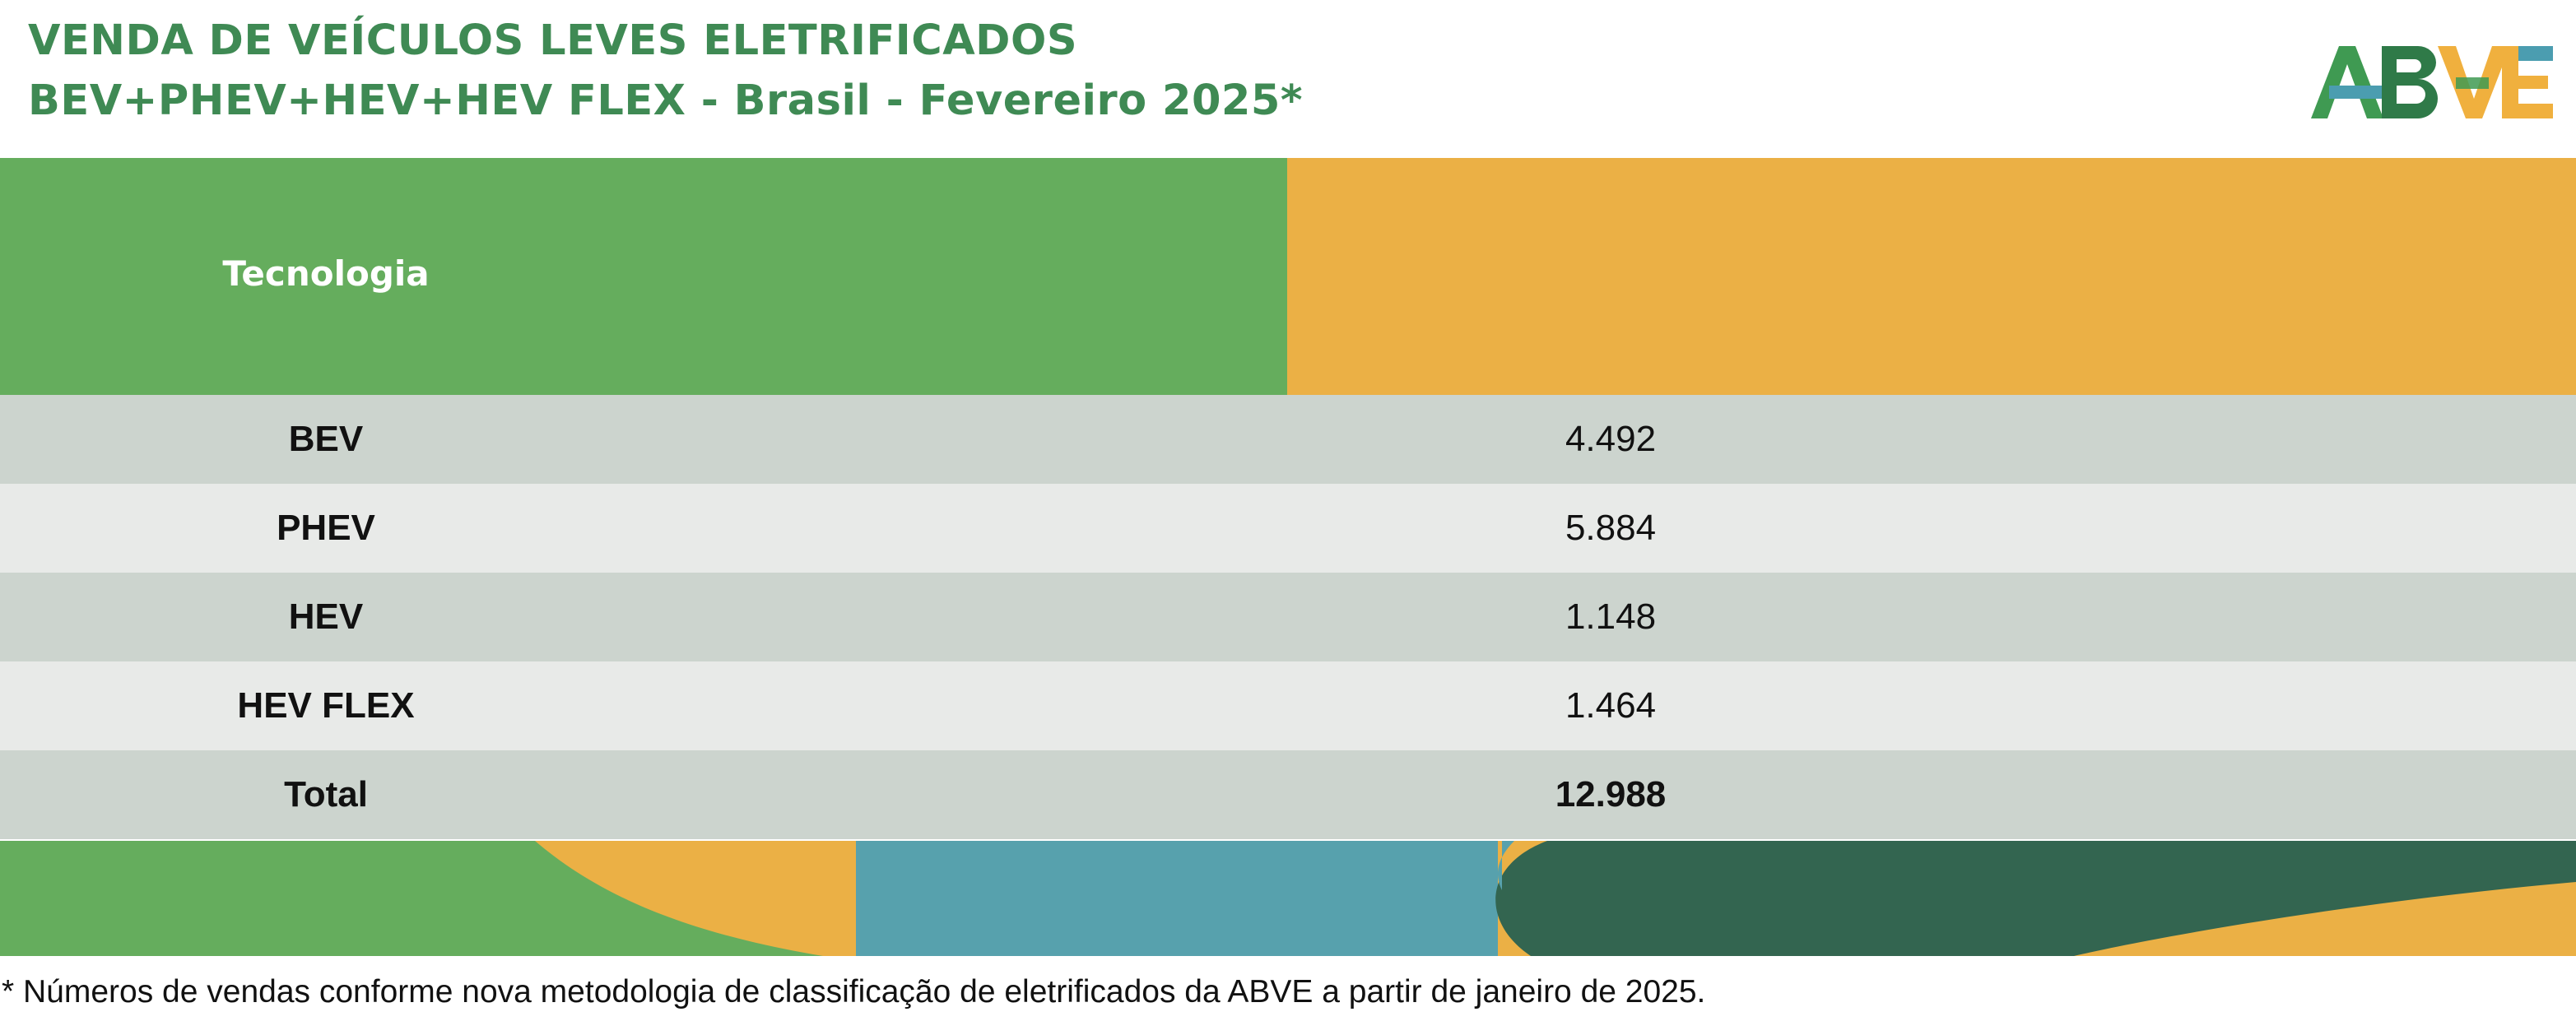  I want to click on value-cell: 1.464, so click(1611, 705).